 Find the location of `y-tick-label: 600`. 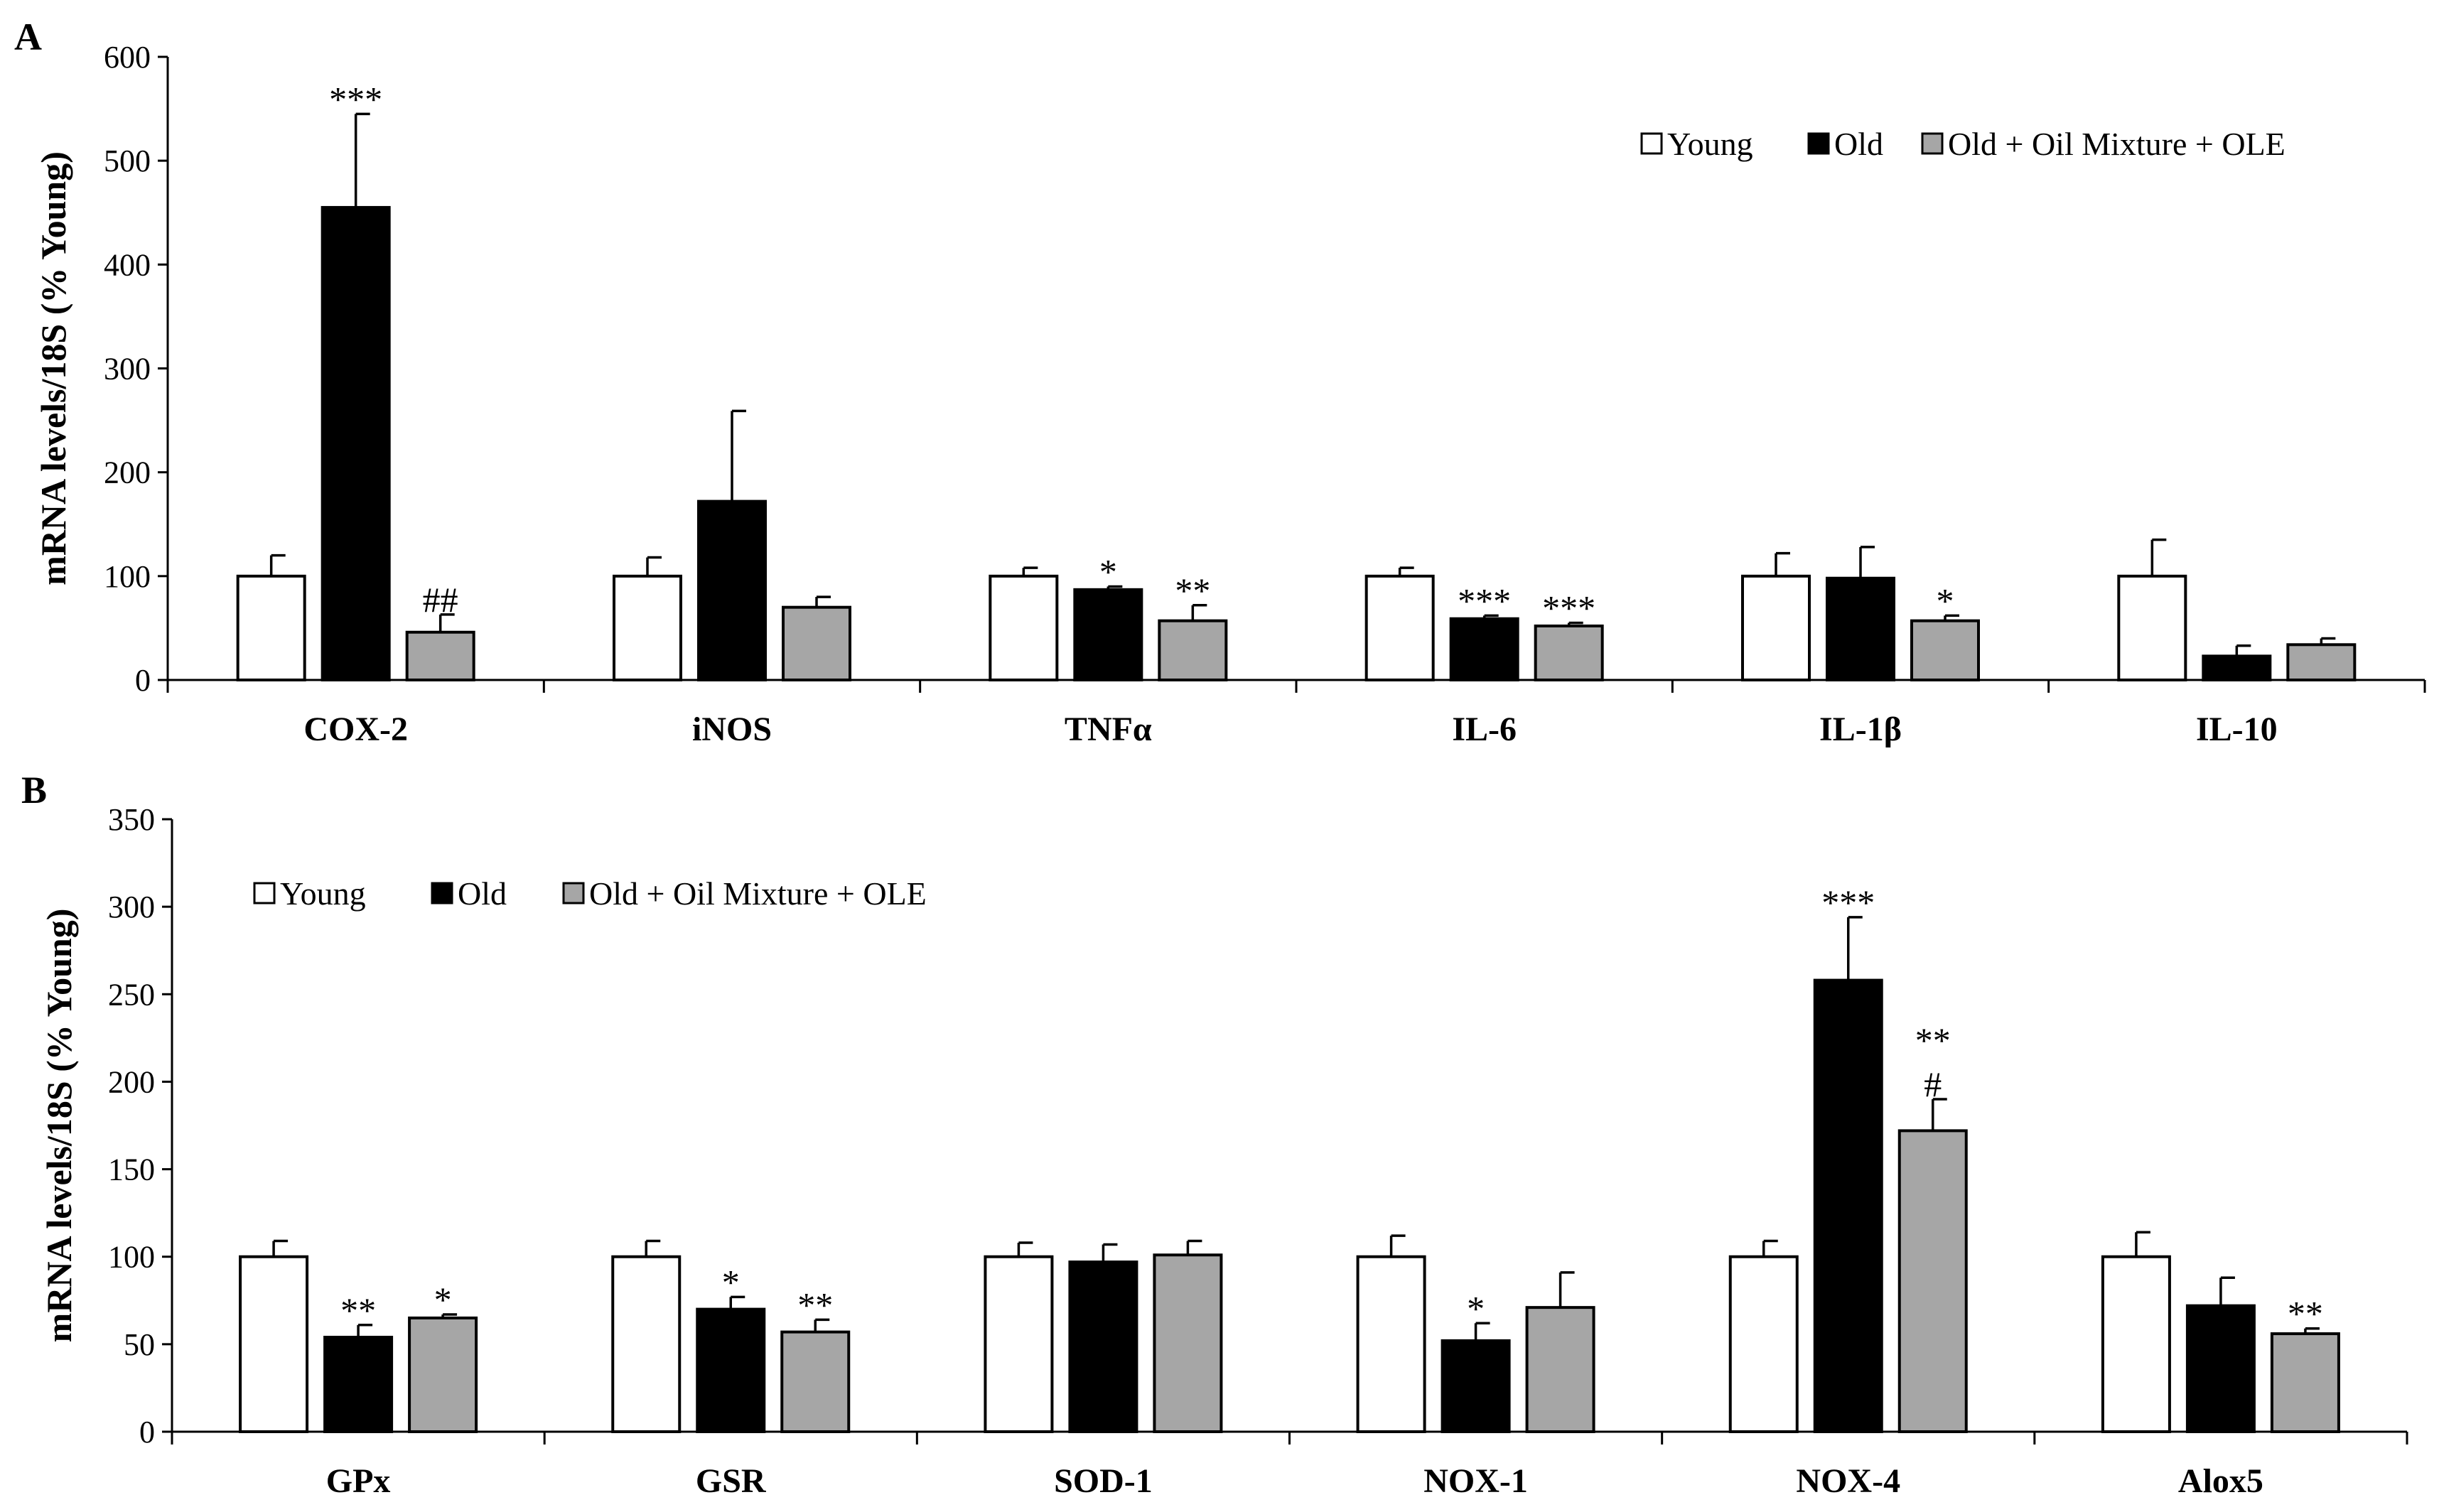

y-tick-label: 600 is located at coordinates (127, 57).